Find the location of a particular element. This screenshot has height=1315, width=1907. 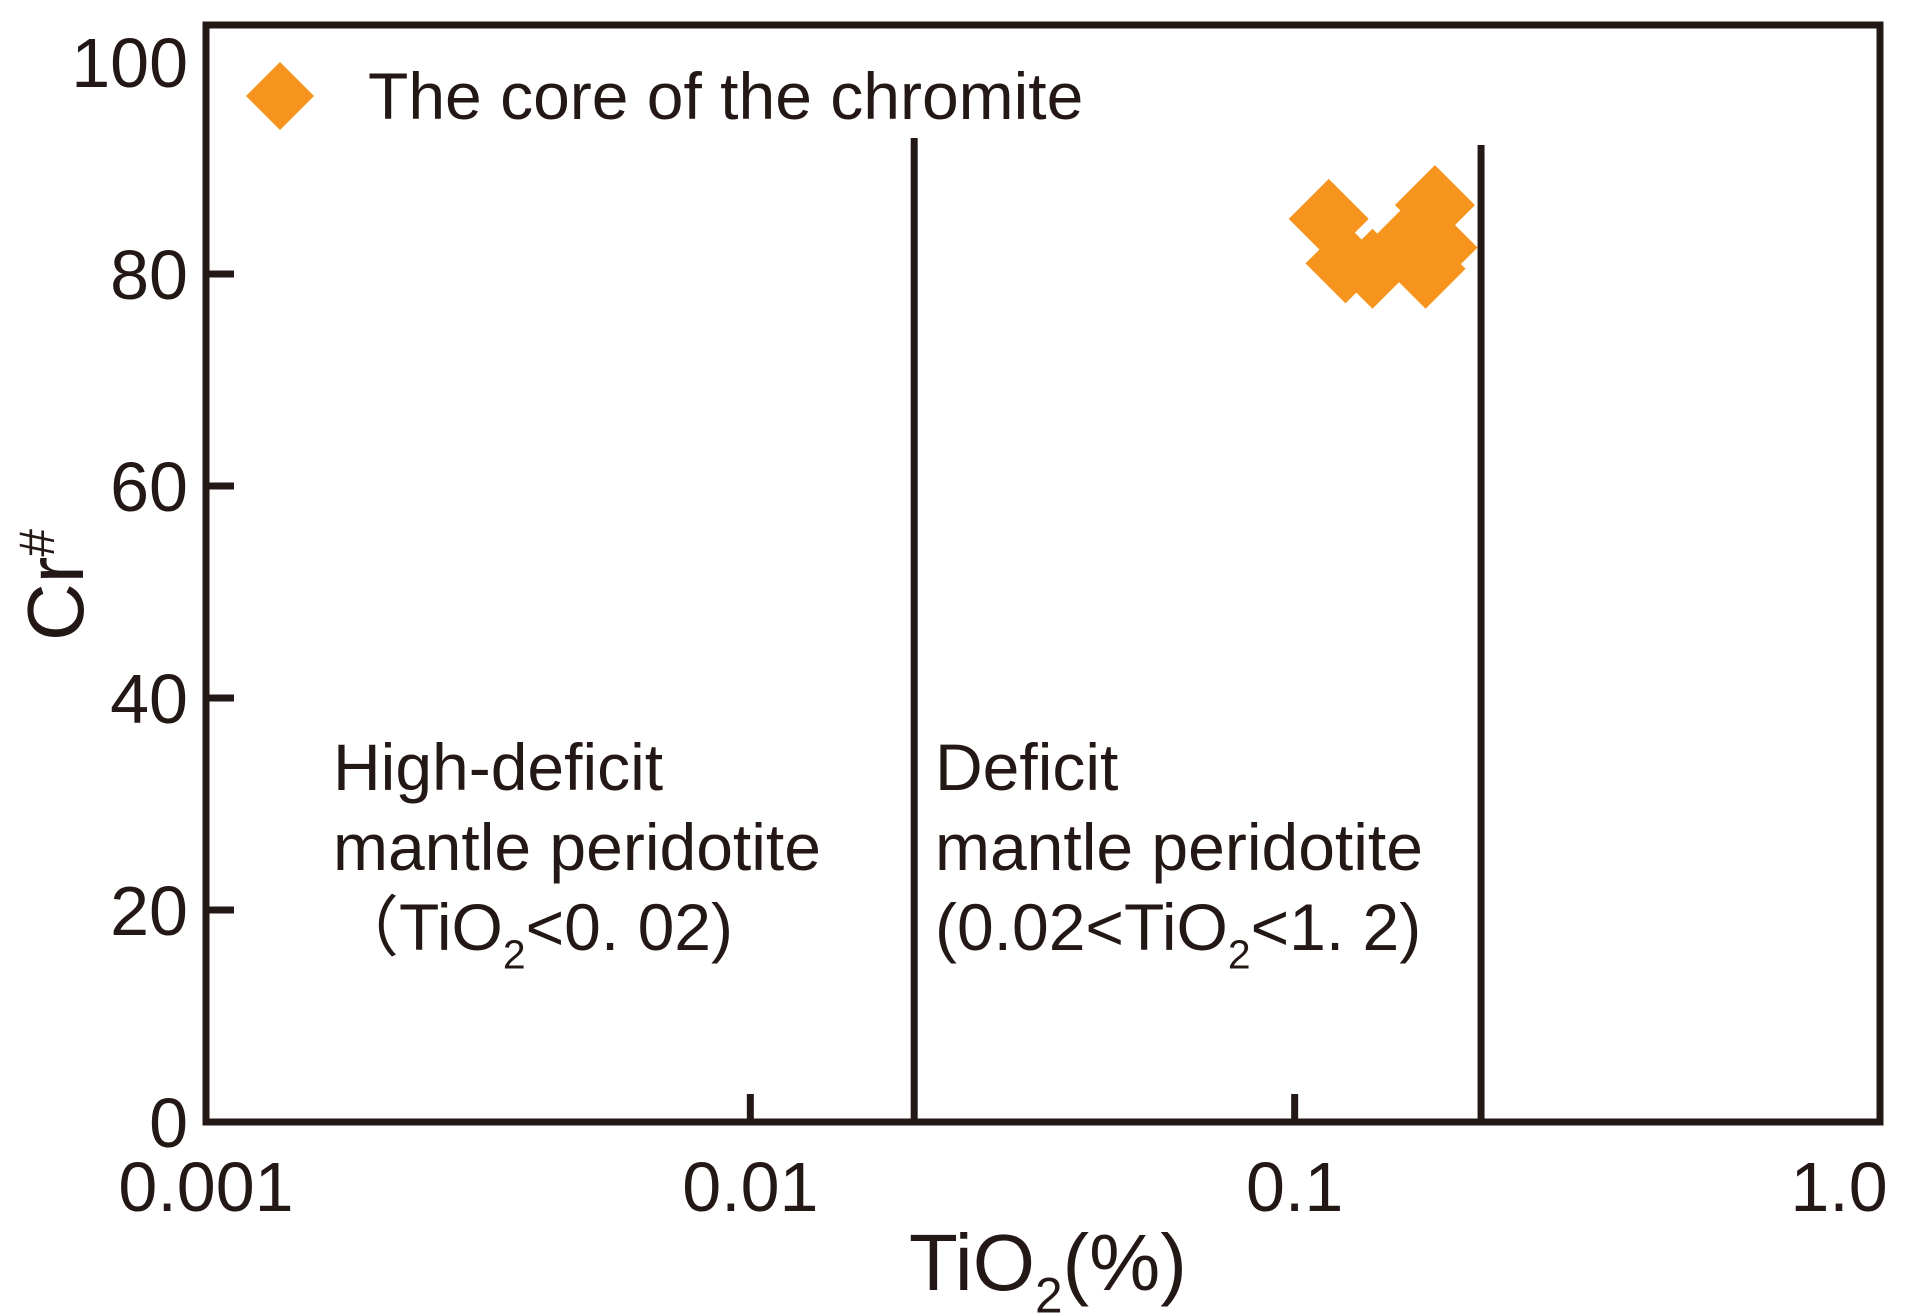

region-label-deficit: (0.02<TiO2<1. 2) is located at coordinates (1178, 933).